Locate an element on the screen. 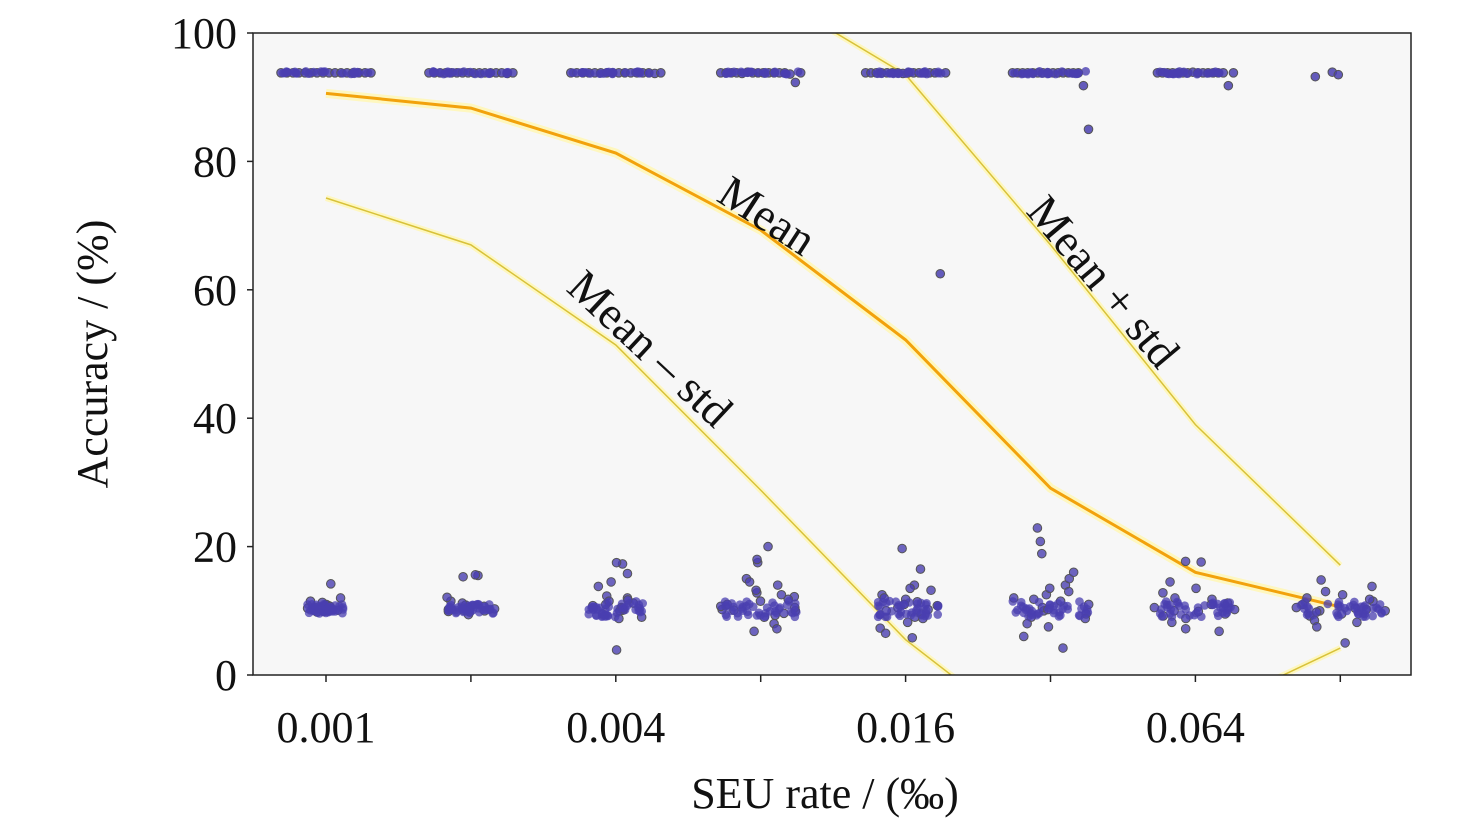  y-axis-label: Accuracy / (%) is located at coordinates (92, 354).